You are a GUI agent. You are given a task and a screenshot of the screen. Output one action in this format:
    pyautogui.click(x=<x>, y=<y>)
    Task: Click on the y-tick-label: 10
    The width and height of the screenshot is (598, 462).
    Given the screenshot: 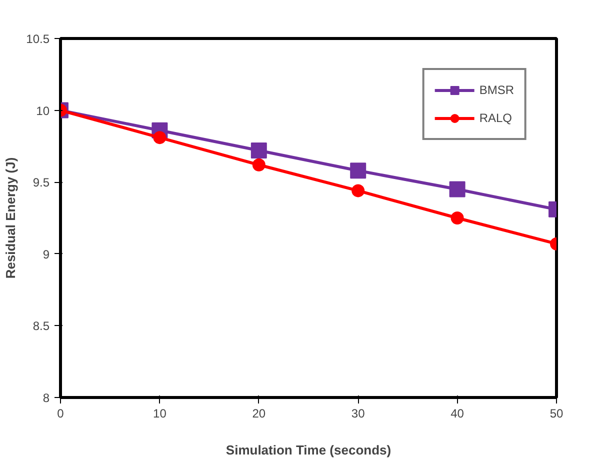 What is the action you would take?
    pyautogui.click(x=43, y=111)
    